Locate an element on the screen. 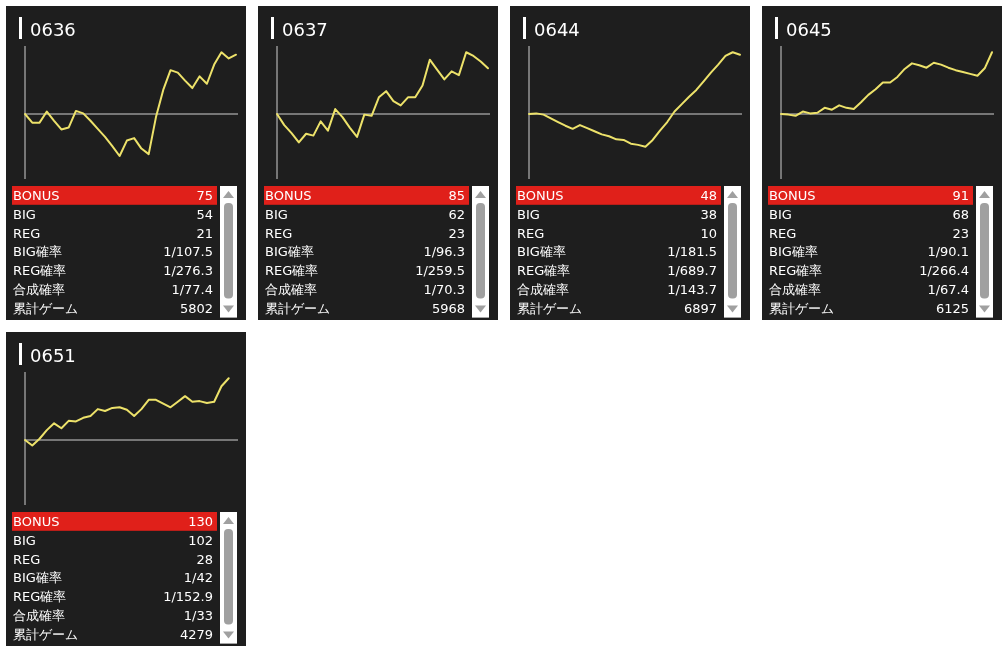  text: 1/259.5 is located at coordinates (440, 271).